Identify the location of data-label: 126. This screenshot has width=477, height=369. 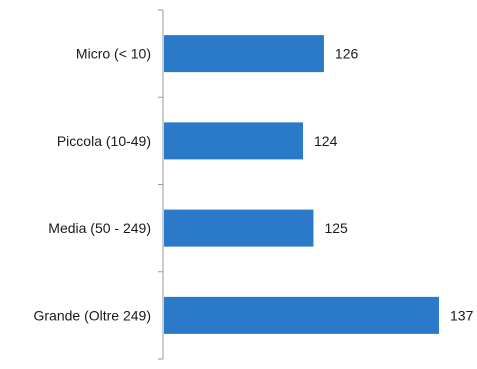
(347, 54).